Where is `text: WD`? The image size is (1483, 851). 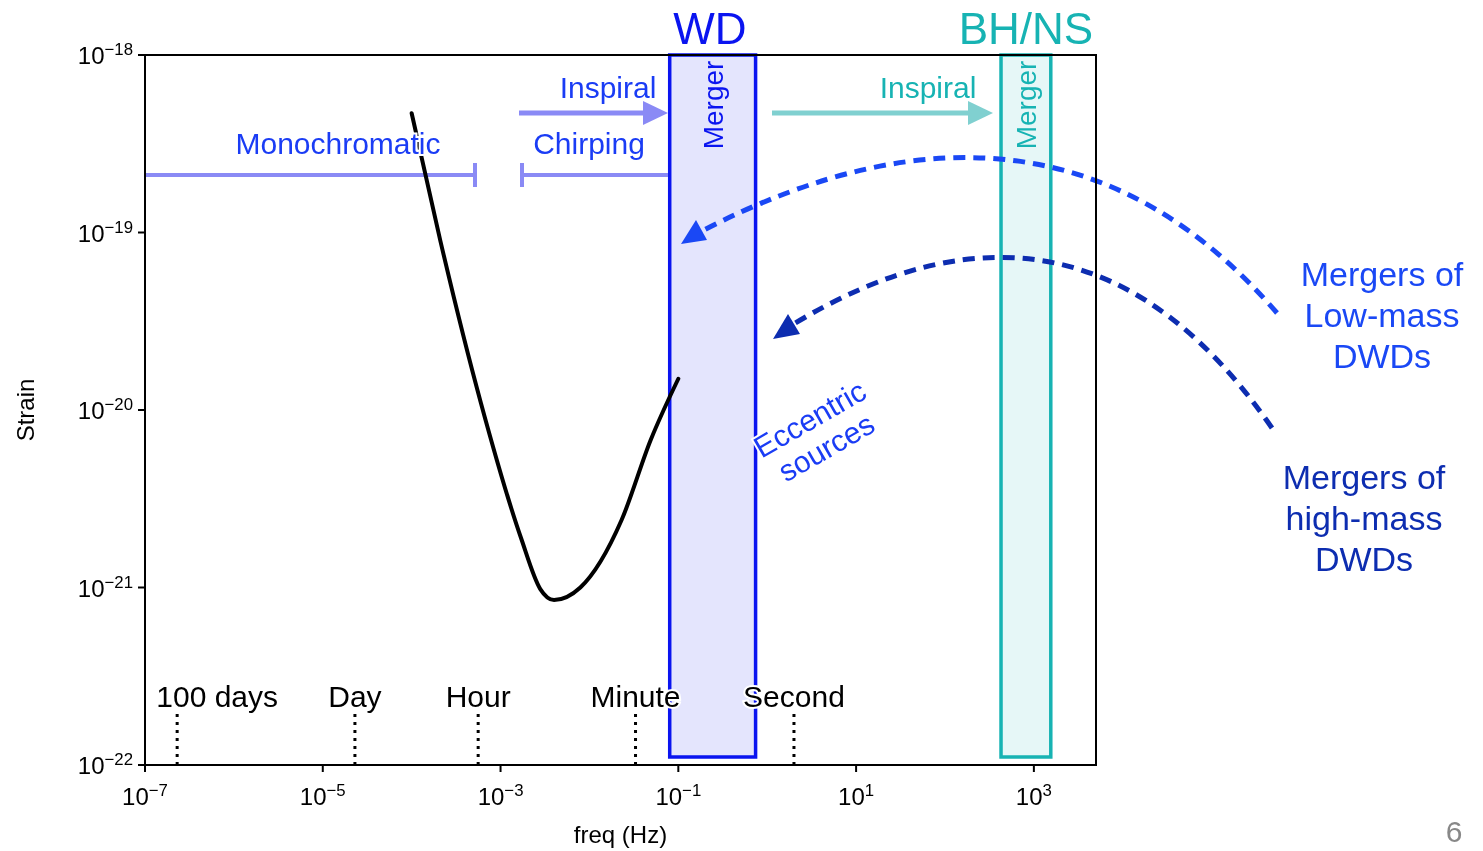
text: WD is located at coordinates (710, 28).